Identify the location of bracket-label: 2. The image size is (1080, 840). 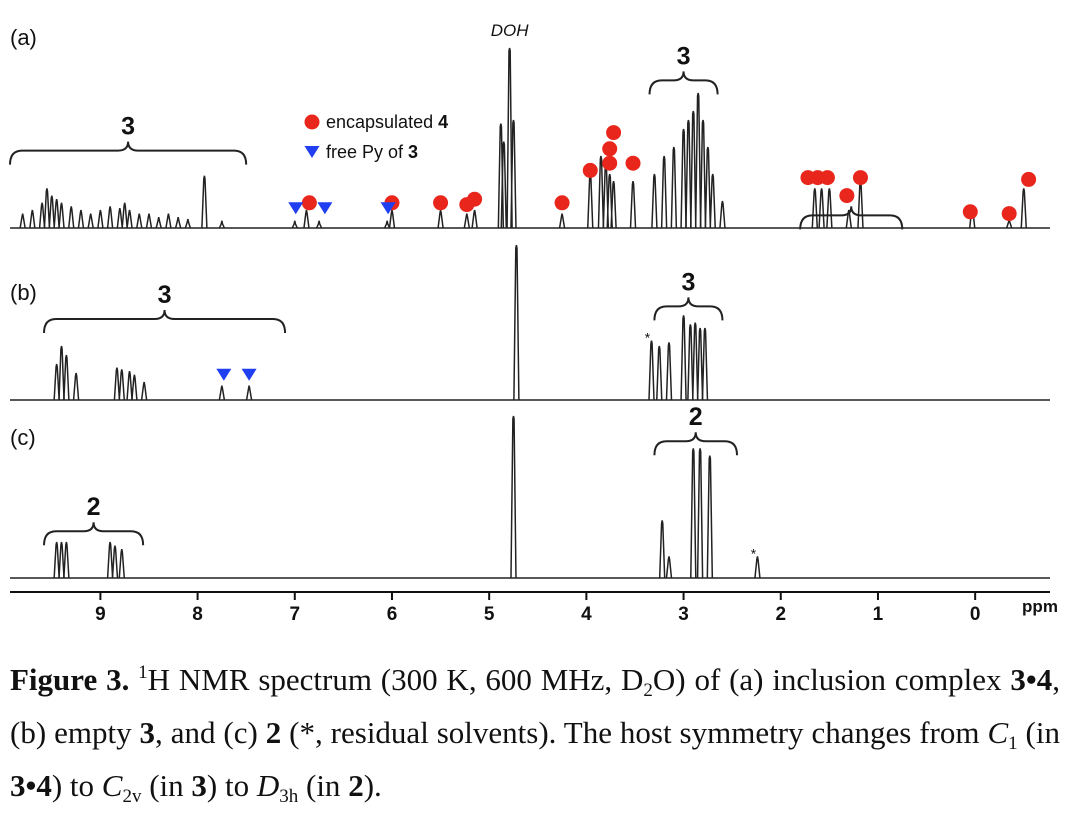
(94, 507).